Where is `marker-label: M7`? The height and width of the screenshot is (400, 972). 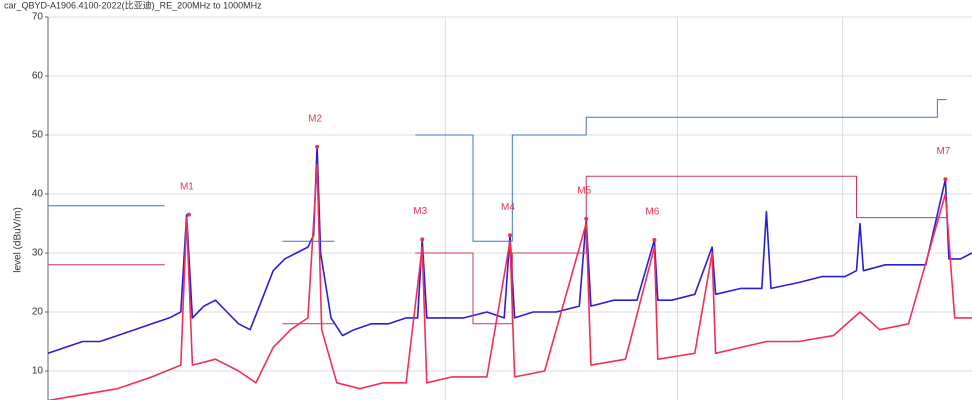 marker-label: M7 is located at coordinates (943, 151).